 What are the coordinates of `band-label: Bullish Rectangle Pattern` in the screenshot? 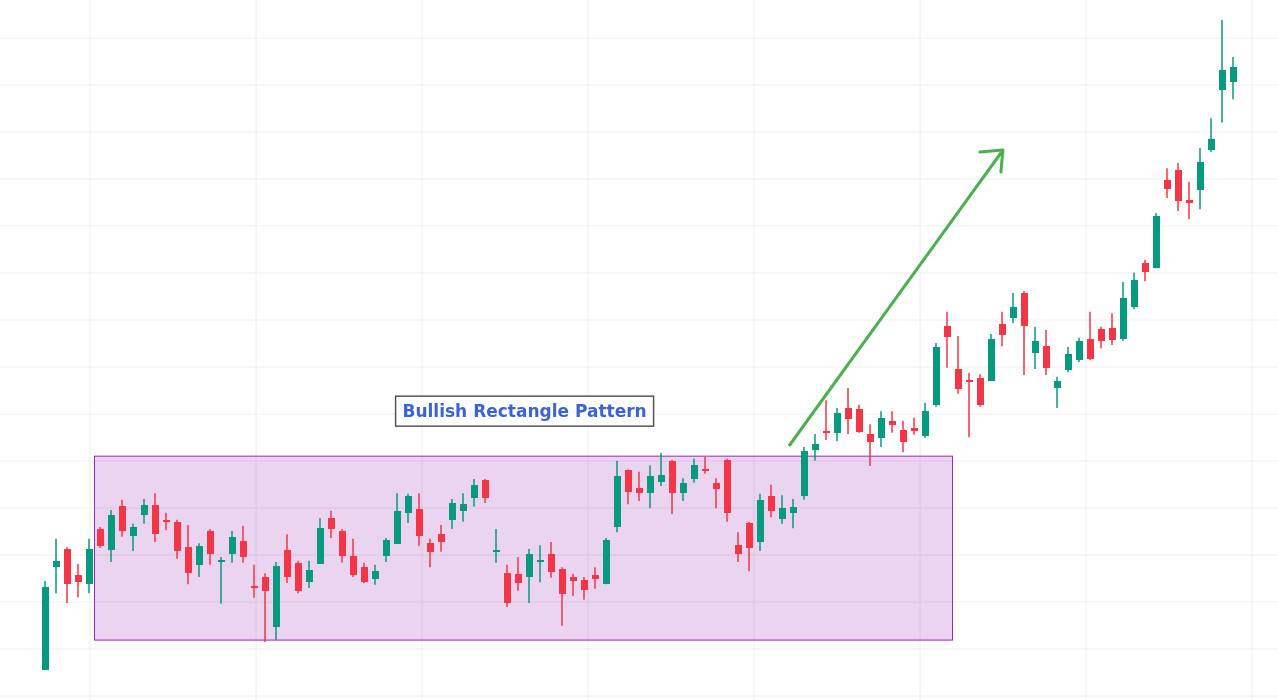 It's located at (524, 411).